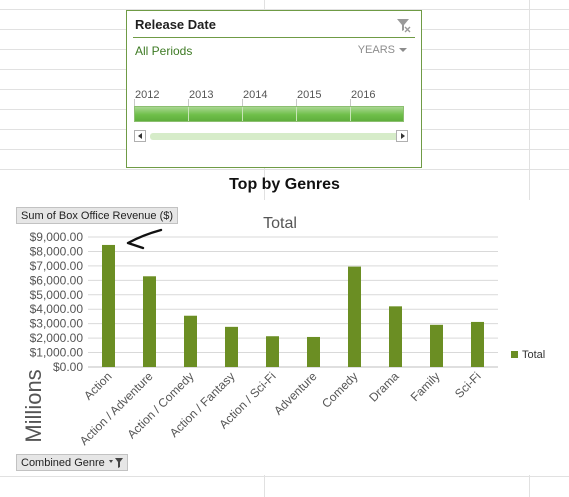 The width and height of the screenshot is (569, 497). Describe the element at coordinates (269, 114) in the screenshot. I see `timeline-selection-bar` at that location.